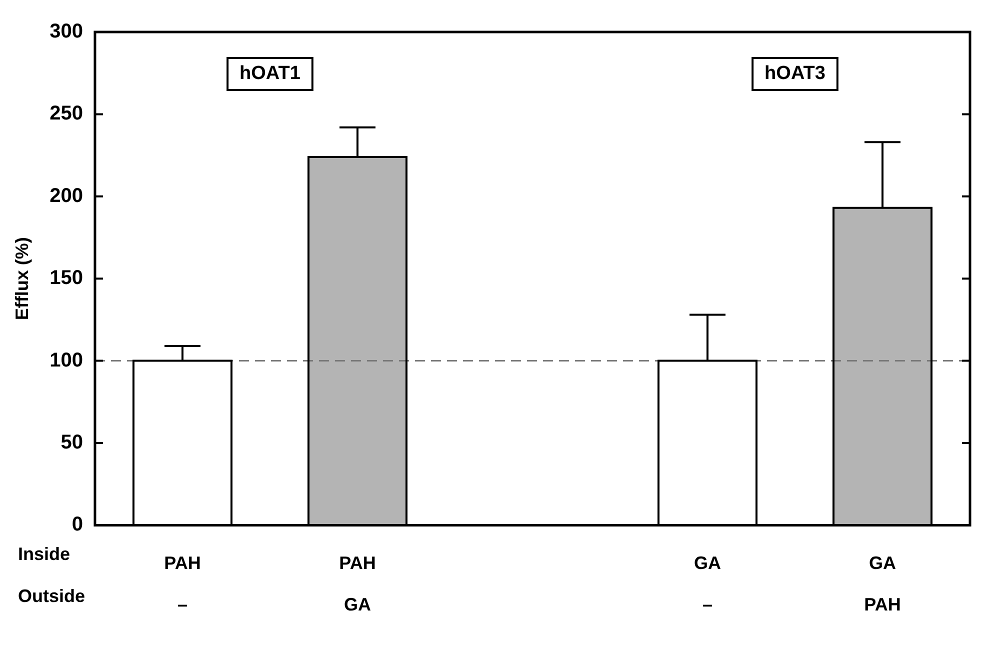 The height and width of the screenshot is (652, 988). Describe the element at coordinates (66, 360) in the screenshot. I see `y-tick-label: 100` at that location.